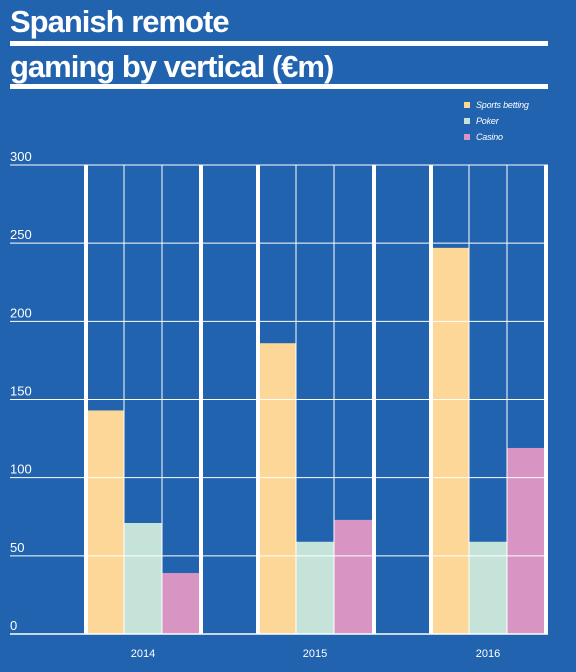 This screenshot has height=672, width=576. I want to click on y-tick-label-50: 50, so click(17, 547).